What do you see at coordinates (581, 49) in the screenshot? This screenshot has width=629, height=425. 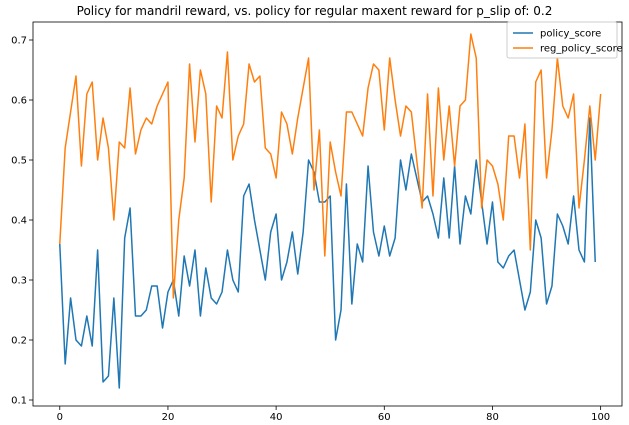 I see `legend-label-reg-policy-score: reg_policy_score` at bounding box center [581, 49].